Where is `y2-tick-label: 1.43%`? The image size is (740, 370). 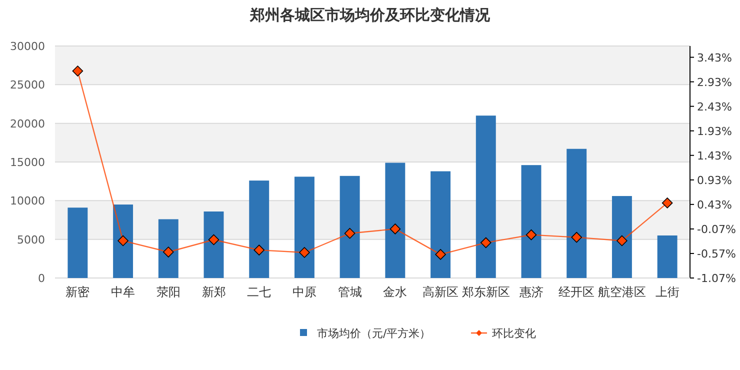
y2-tick-label: 1.43% is located at coordinates (714, 155).